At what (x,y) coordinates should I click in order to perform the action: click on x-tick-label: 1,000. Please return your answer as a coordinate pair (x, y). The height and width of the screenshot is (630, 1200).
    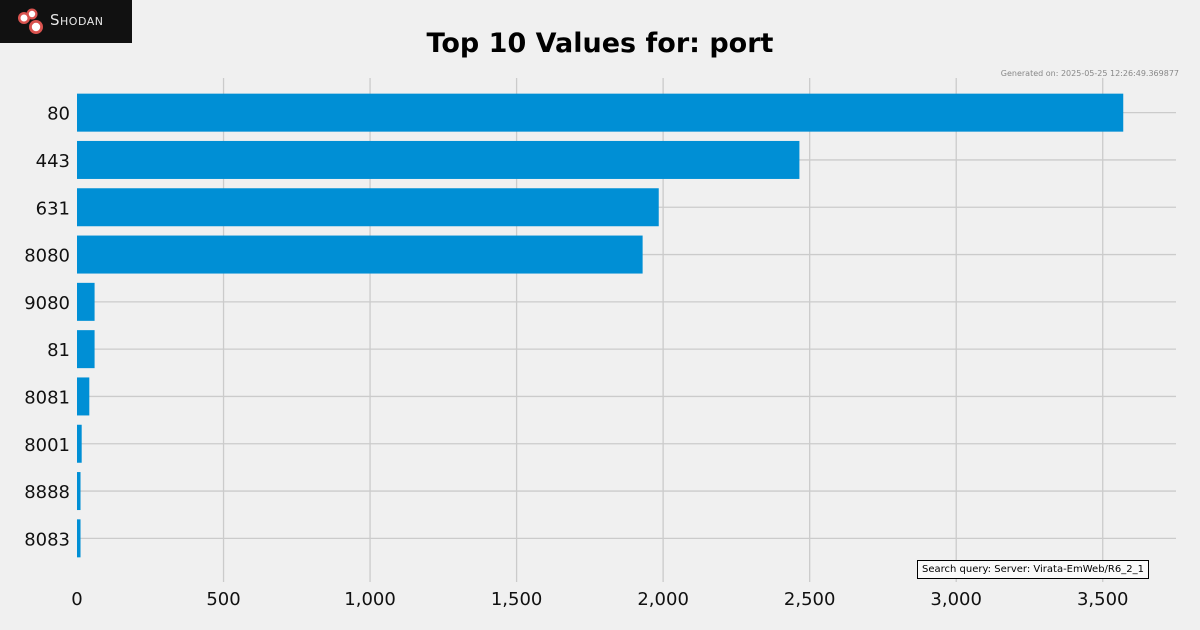
    Looking at the image, I should click on (370, 599).